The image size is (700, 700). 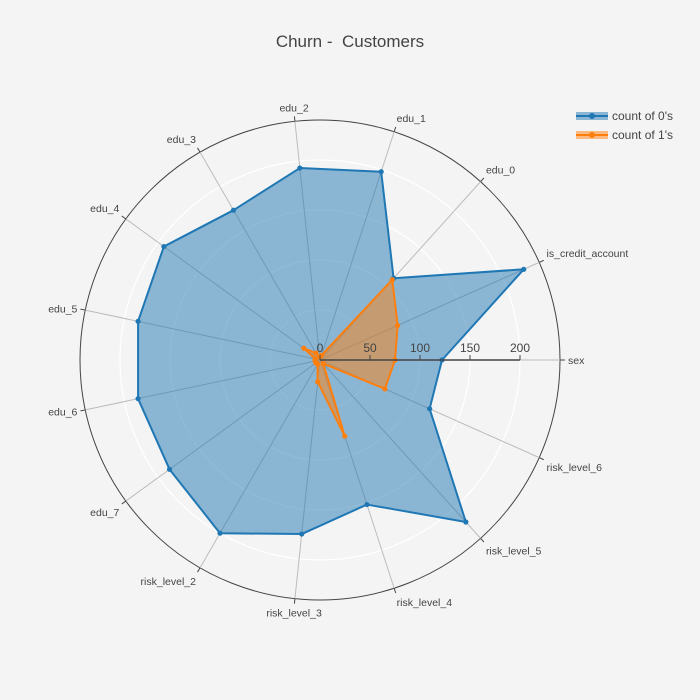 What do you see at coordinates (588, 254) in the screenshot?
I see `angular-label-is_credit_account: is_credit_account` at bounding box center [588, 254].